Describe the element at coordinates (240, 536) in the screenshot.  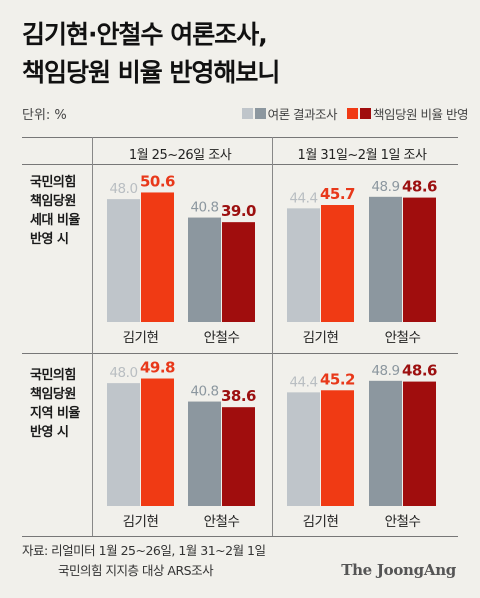
I see `footer-rule` at that location.